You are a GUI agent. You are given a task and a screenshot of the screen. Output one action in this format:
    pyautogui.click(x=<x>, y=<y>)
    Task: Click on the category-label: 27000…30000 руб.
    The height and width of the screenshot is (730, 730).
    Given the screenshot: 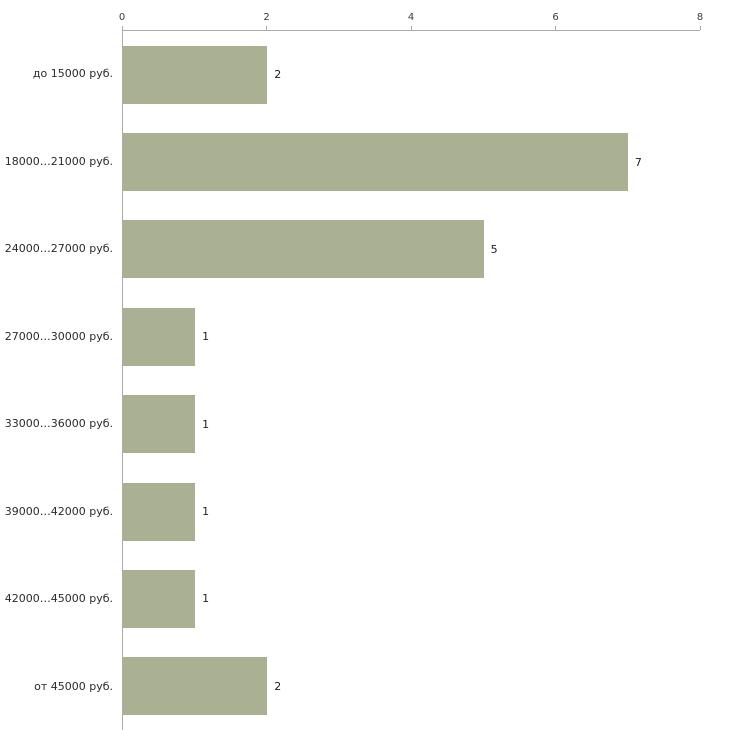 What is the action you would take?
    pyautogui.click(x=58, y=336)
    